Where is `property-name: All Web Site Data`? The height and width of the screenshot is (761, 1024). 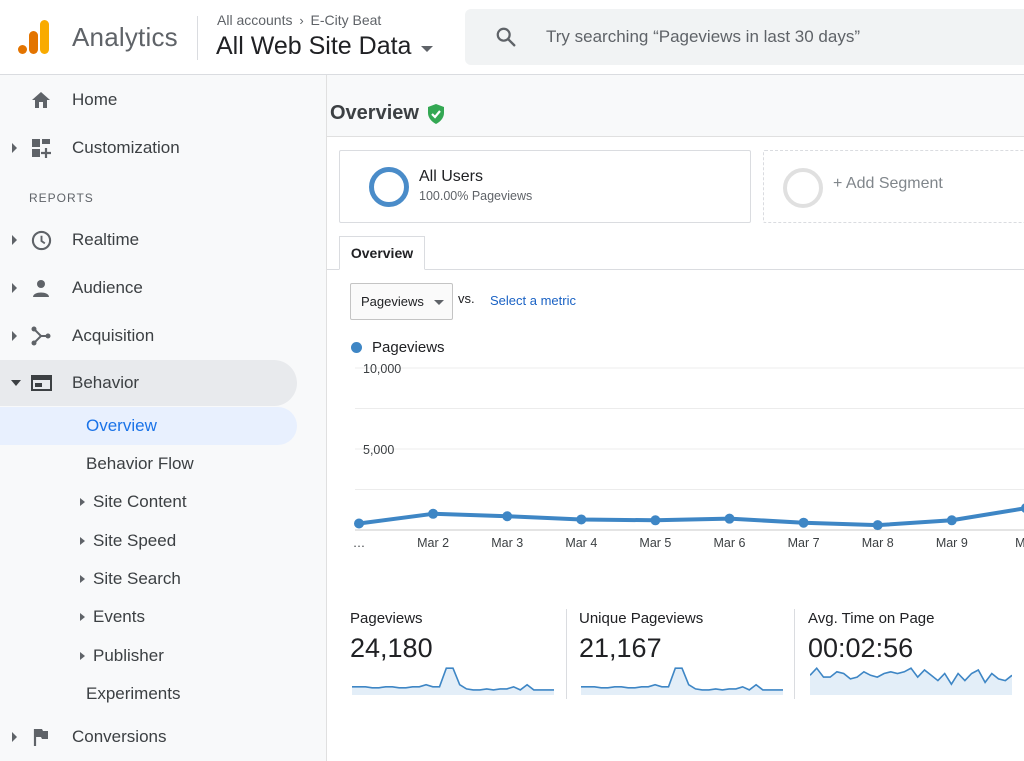 property-name: All Web Site Data is located at coordinates (314, 46).